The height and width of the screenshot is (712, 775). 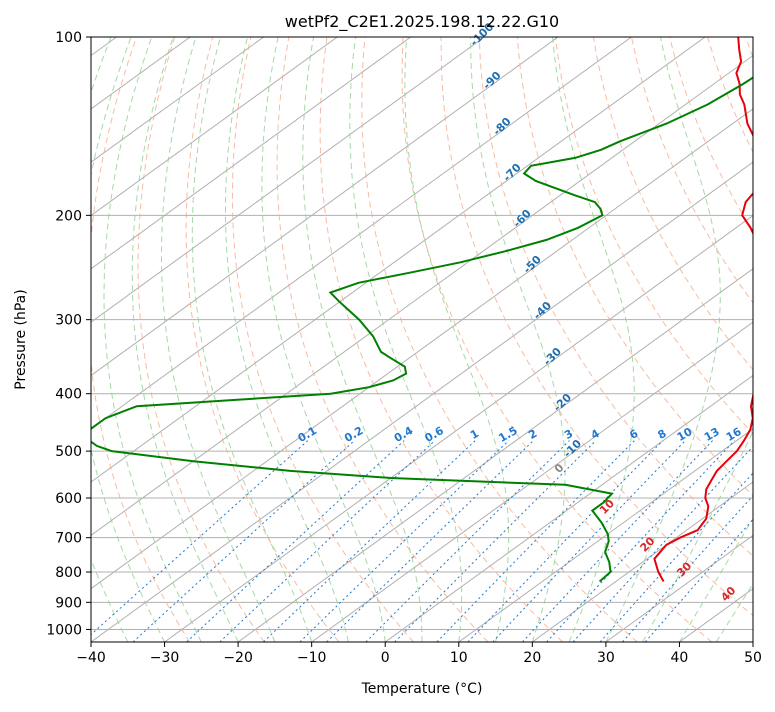 I want to click on mixing-ratio-label: 1, so click(x=474, y=434).